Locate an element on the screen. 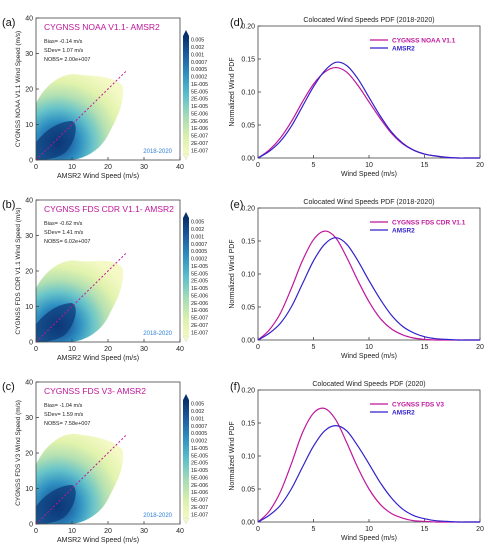 The image size is (494, 550). y-tick-label: 10 is located at coordinates (29, 307).